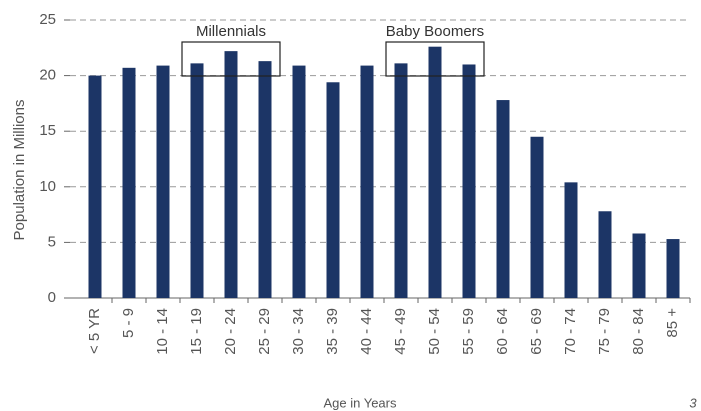 The width and height of the screenshot is (701, 411). I want to click on x-tick-label: 40 - 44, so click(366, 331).